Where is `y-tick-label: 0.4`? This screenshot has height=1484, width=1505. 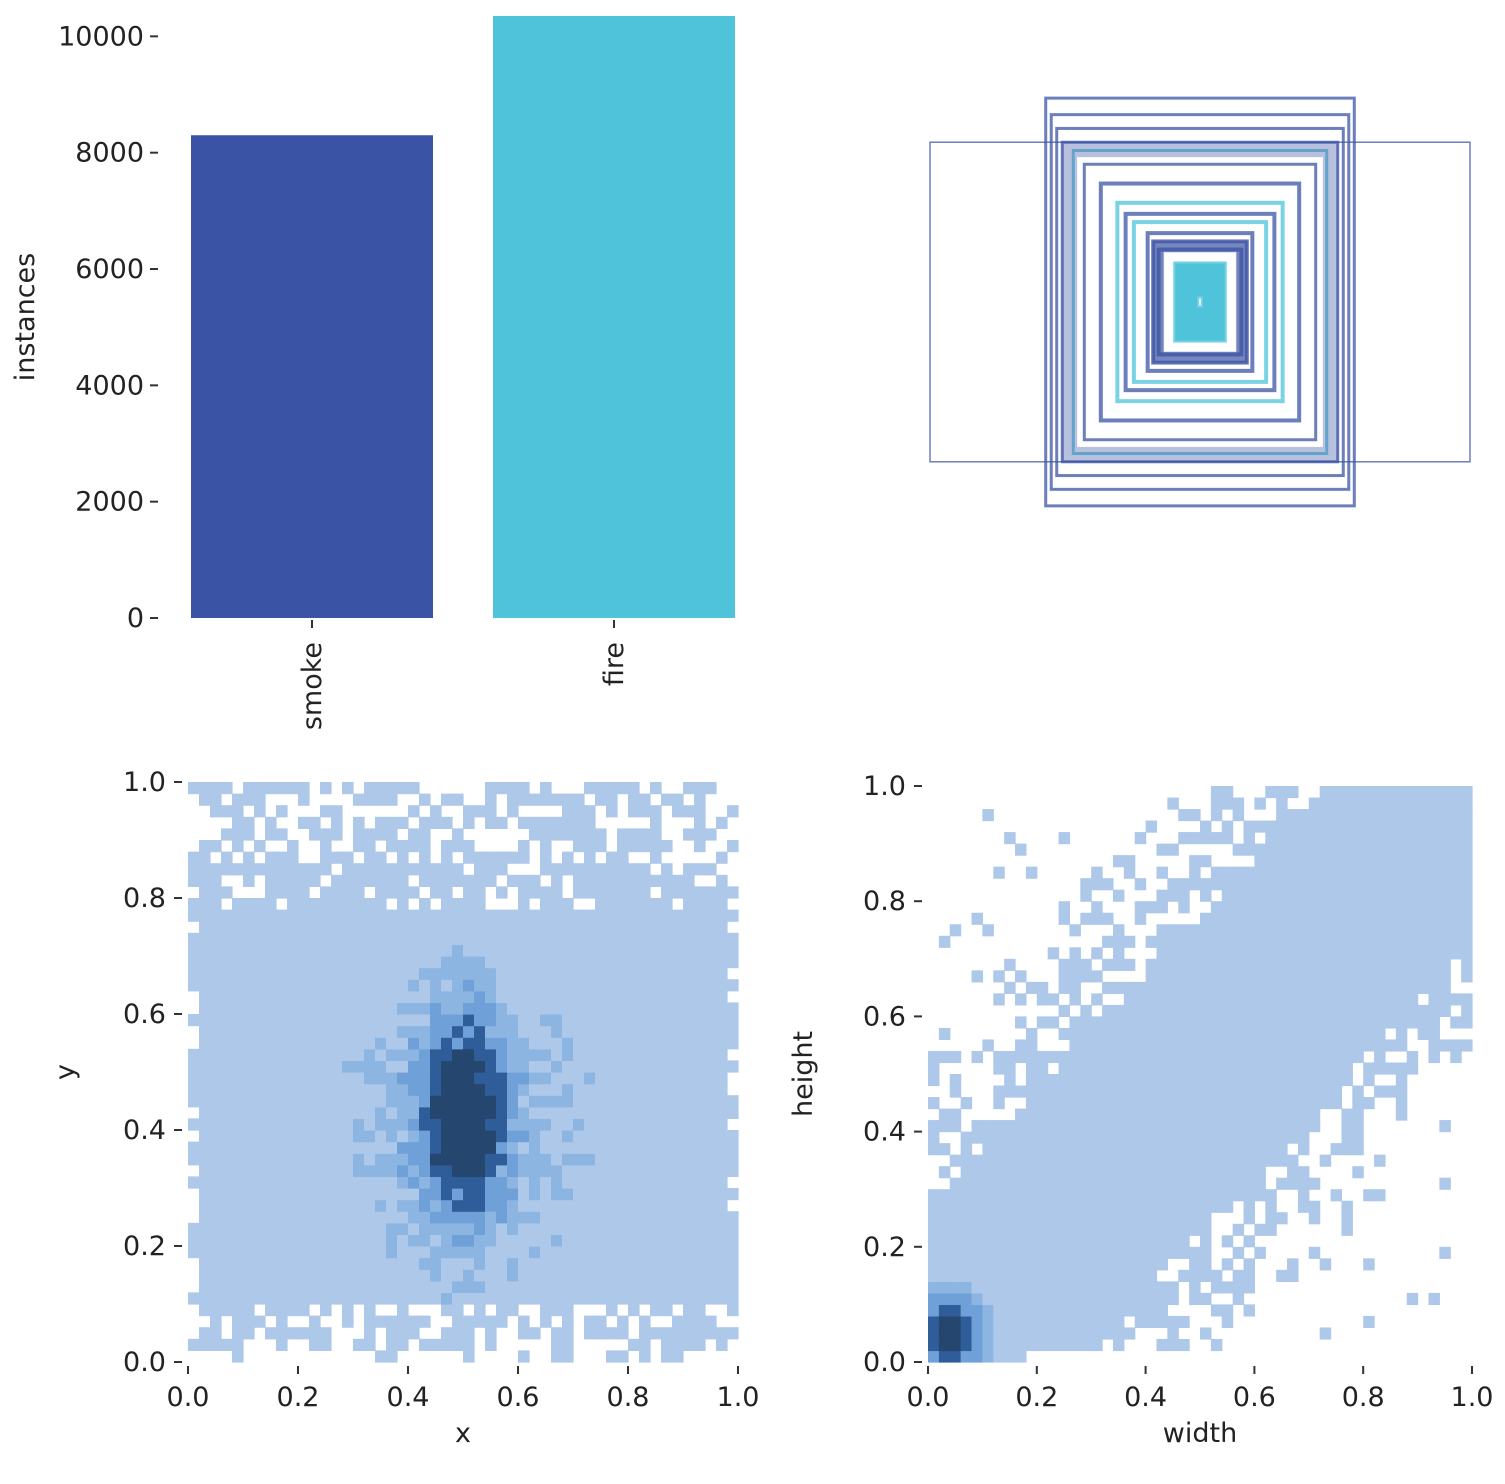 y-tick-label: 0.4 is located at coordinates (884, 1132).